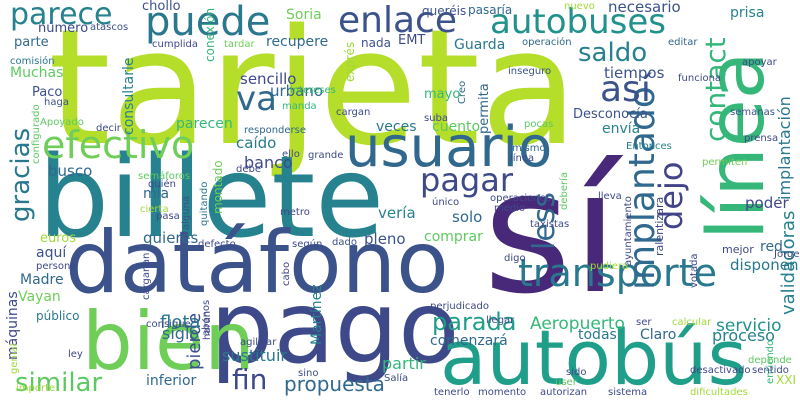  Describe the element at coordinates (500, 320) in the screenshot. I see `word-cloud-word: llegar` at that location.